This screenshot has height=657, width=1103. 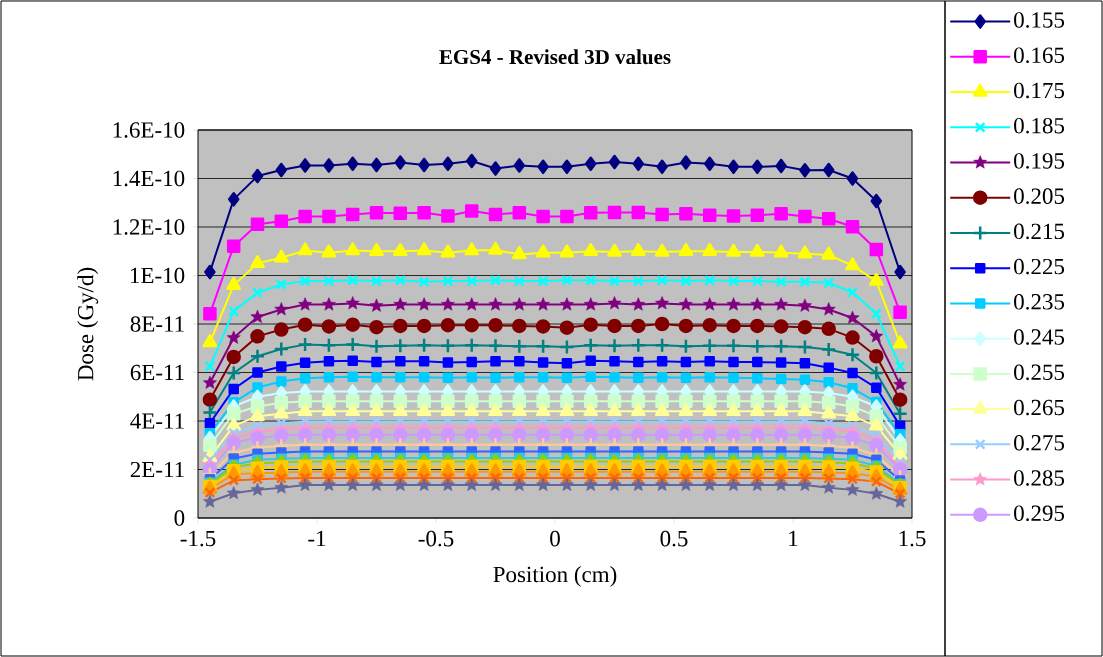 What do you see at coordinates (555, 576) in the screenshot?
I see `x-axis-title: Position (cm)` at bounding box center [555, 576].